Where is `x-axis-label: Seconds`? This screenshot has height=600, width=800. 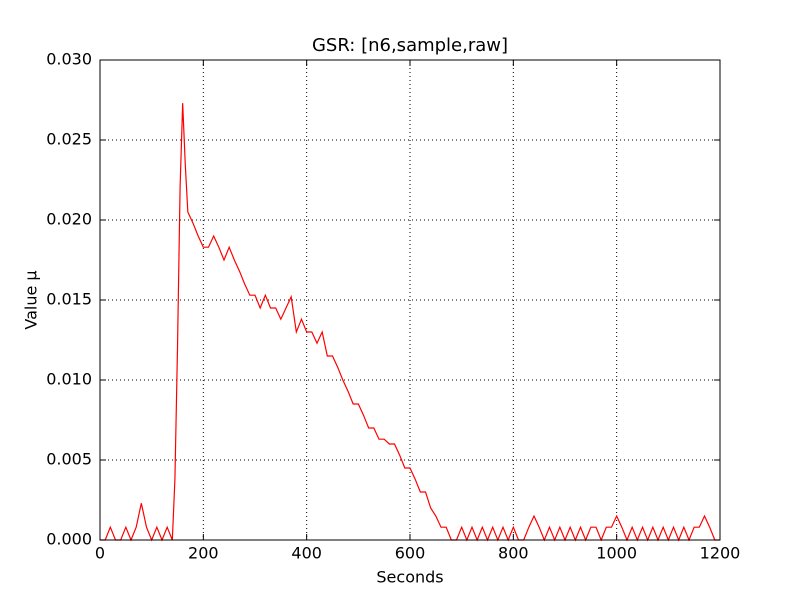 x-axis-label: Seconds is located at coordinates (409, 577).